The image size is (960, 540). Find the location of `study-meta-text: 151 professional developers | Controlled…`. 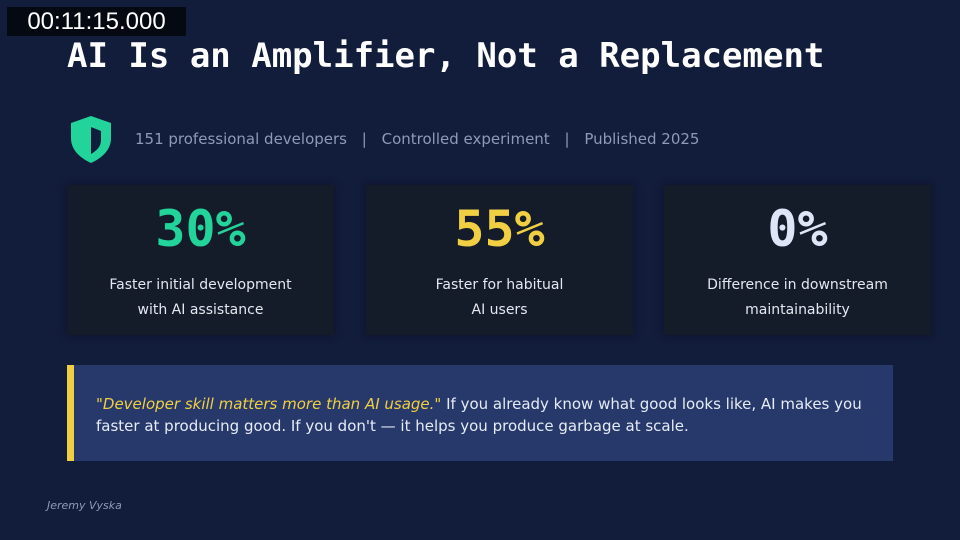

study-meta-text: 151 professional developers | Controlled… is located at coordinates (417, 139).